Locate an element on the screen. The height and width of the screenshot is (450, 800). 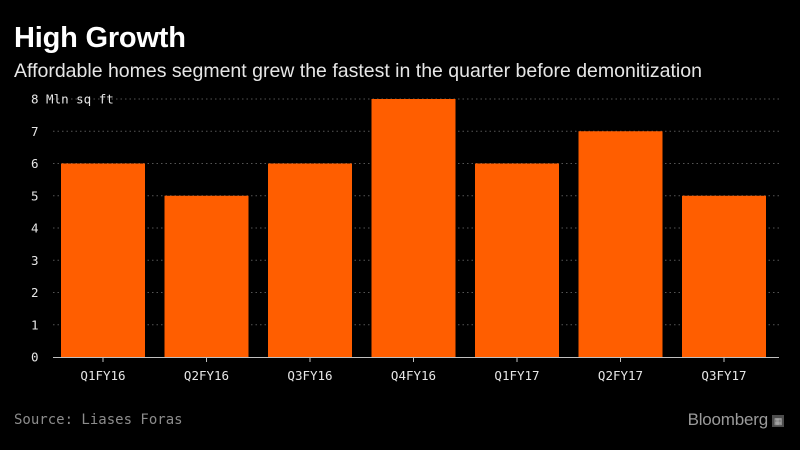
x-tick-label: Q3FY17 is located at coordinates (723, 375).